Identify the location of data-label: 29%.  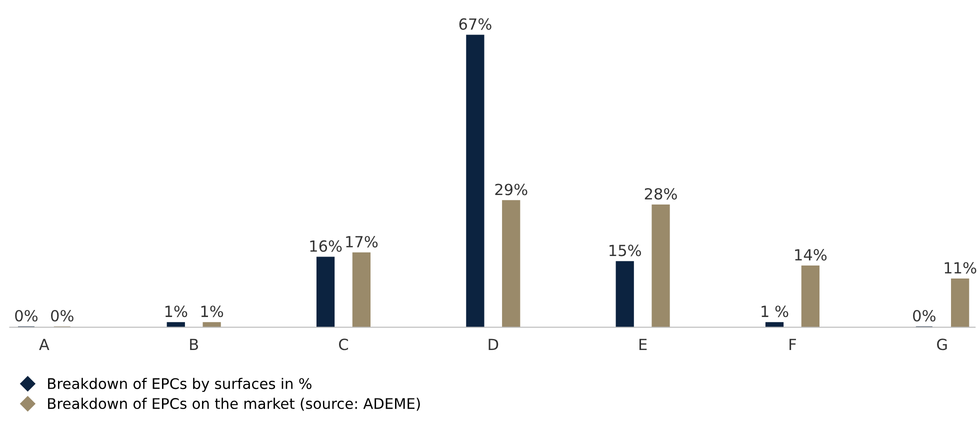
(511, 190).